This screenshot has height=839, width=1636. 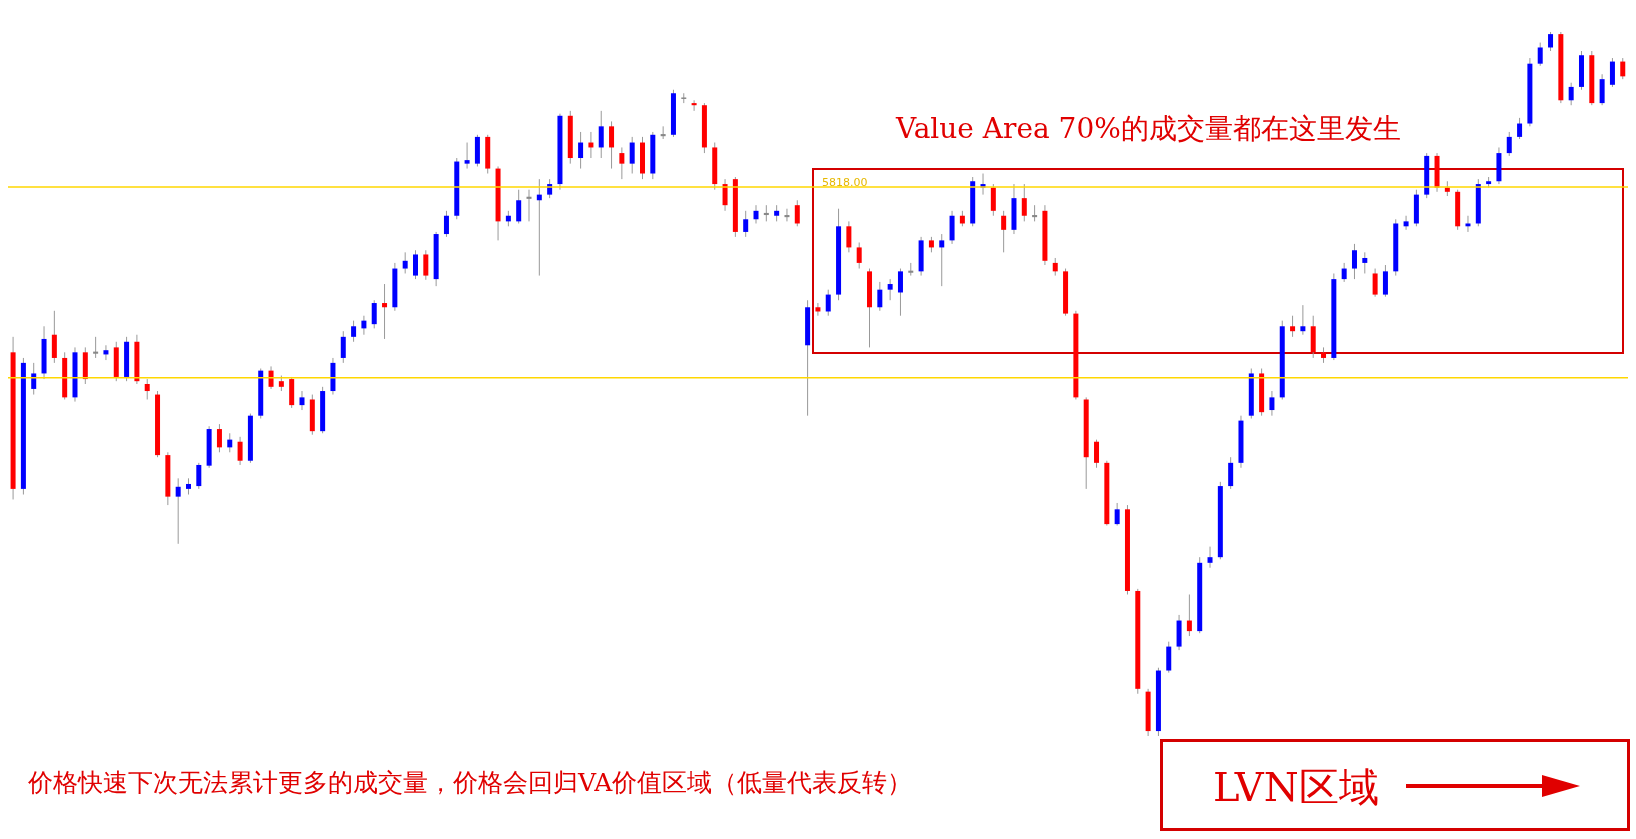 I want to click on text: LVN区域, so click(x=1296, y=787).